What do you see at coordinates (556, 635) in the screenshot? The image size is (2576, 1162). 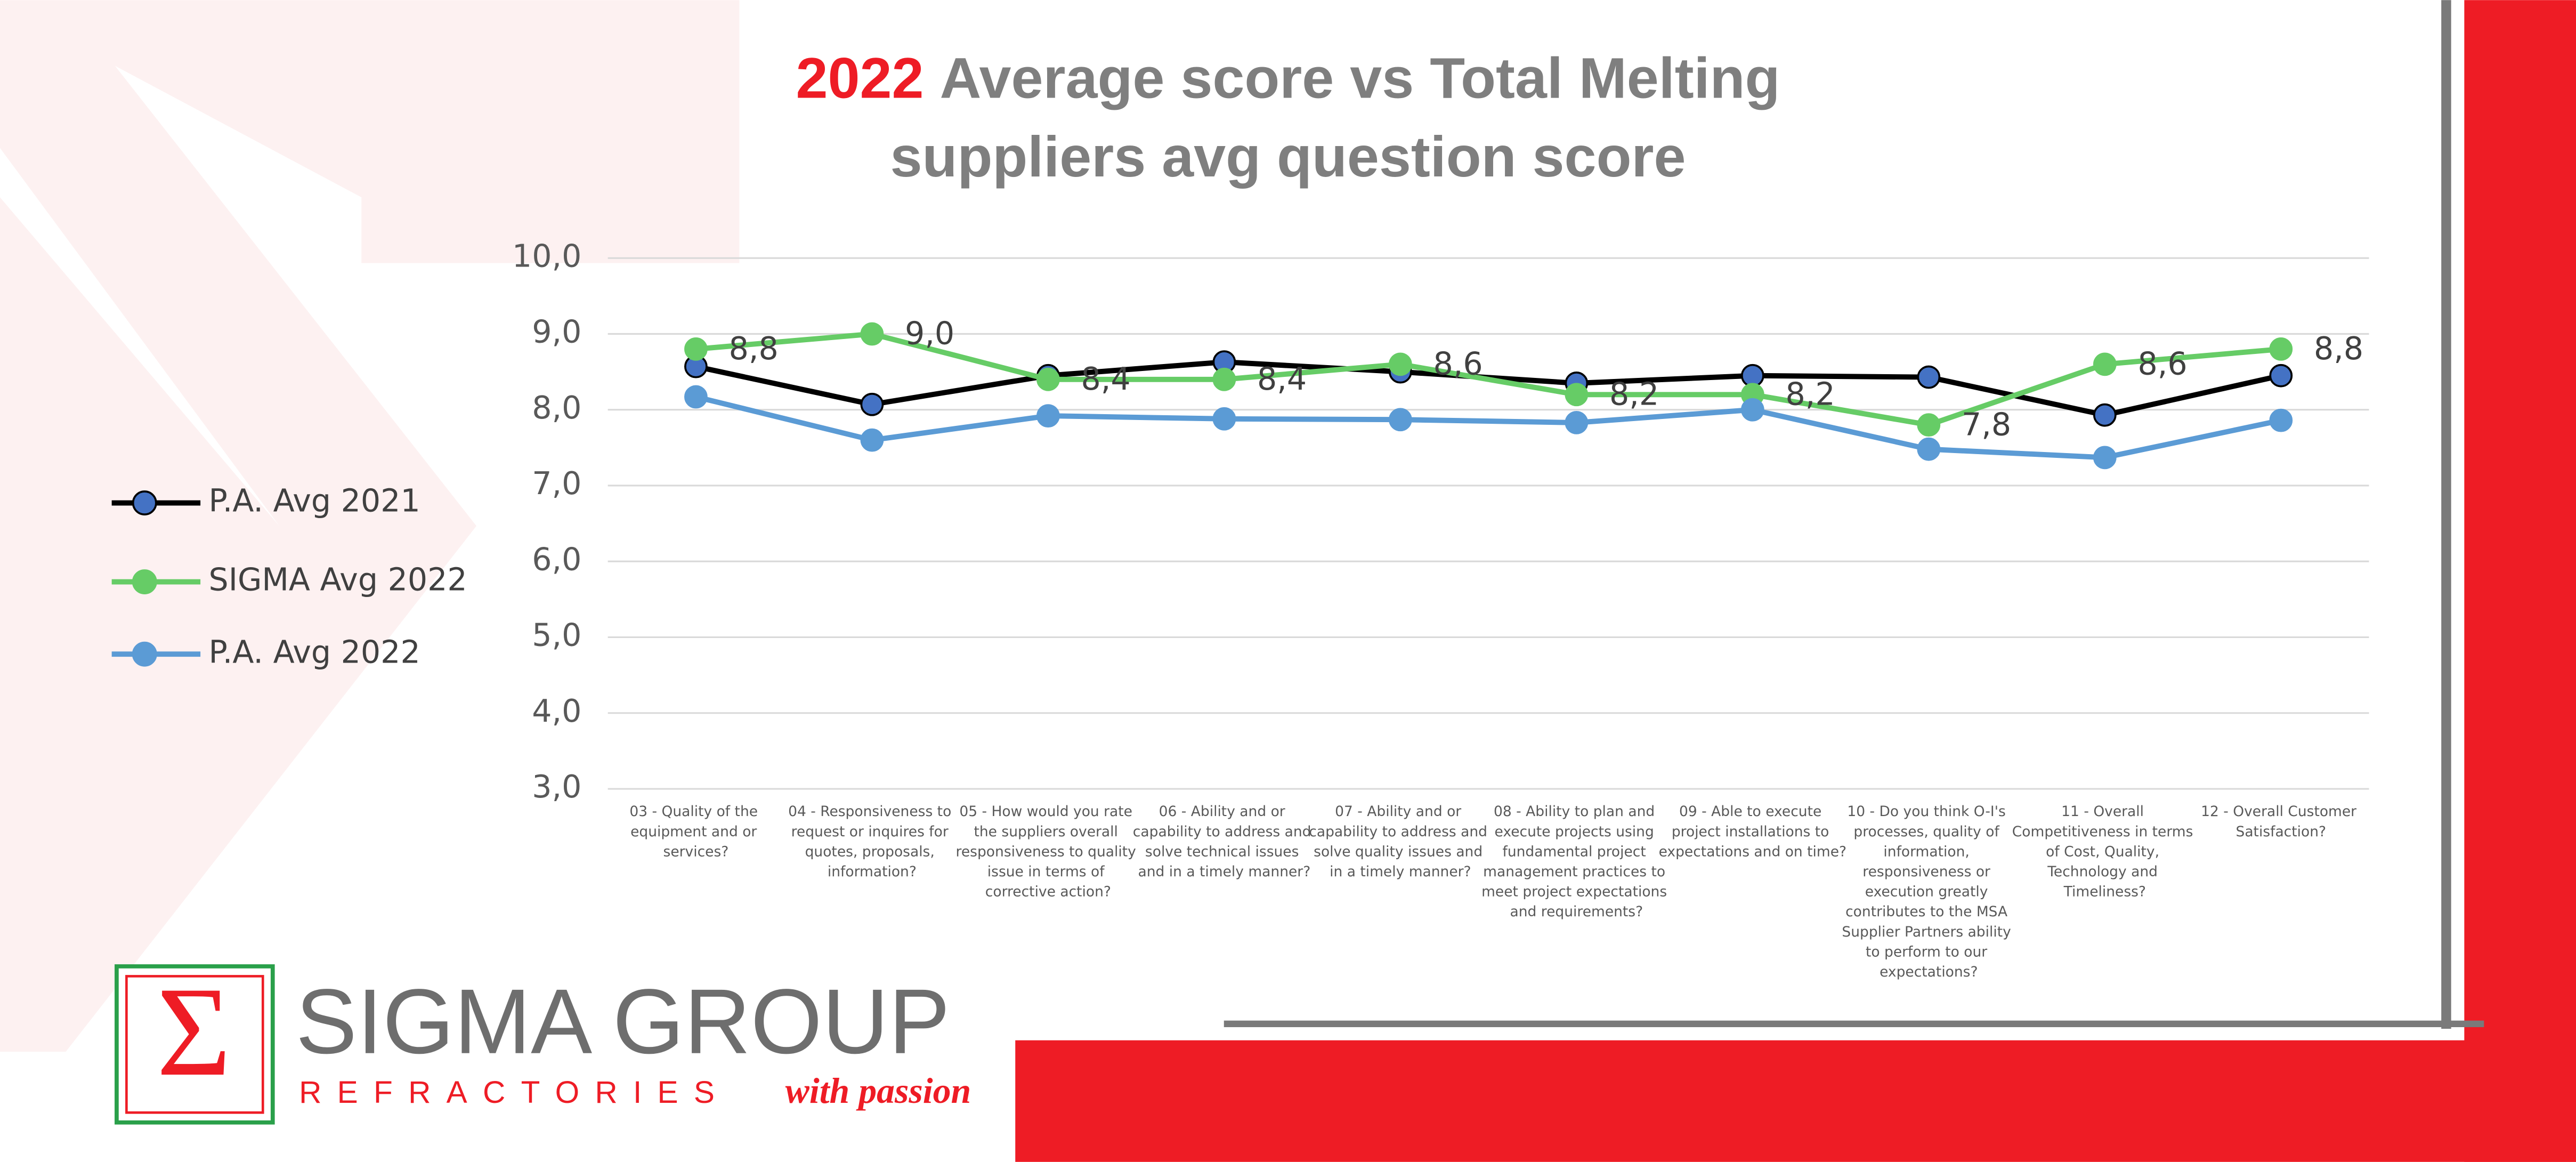 I see `y-tick-label: 5,0` at bounding box center [556, 635].